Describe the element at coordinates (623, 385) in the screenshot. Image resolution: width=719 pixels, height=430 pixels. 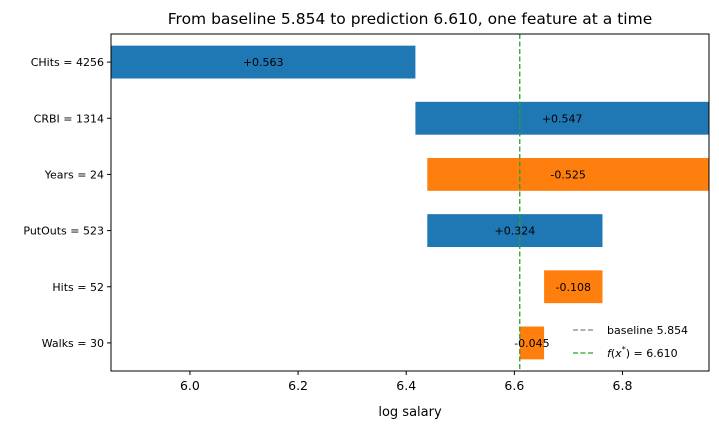
I see `x-tick-label: 6.8` at that location.